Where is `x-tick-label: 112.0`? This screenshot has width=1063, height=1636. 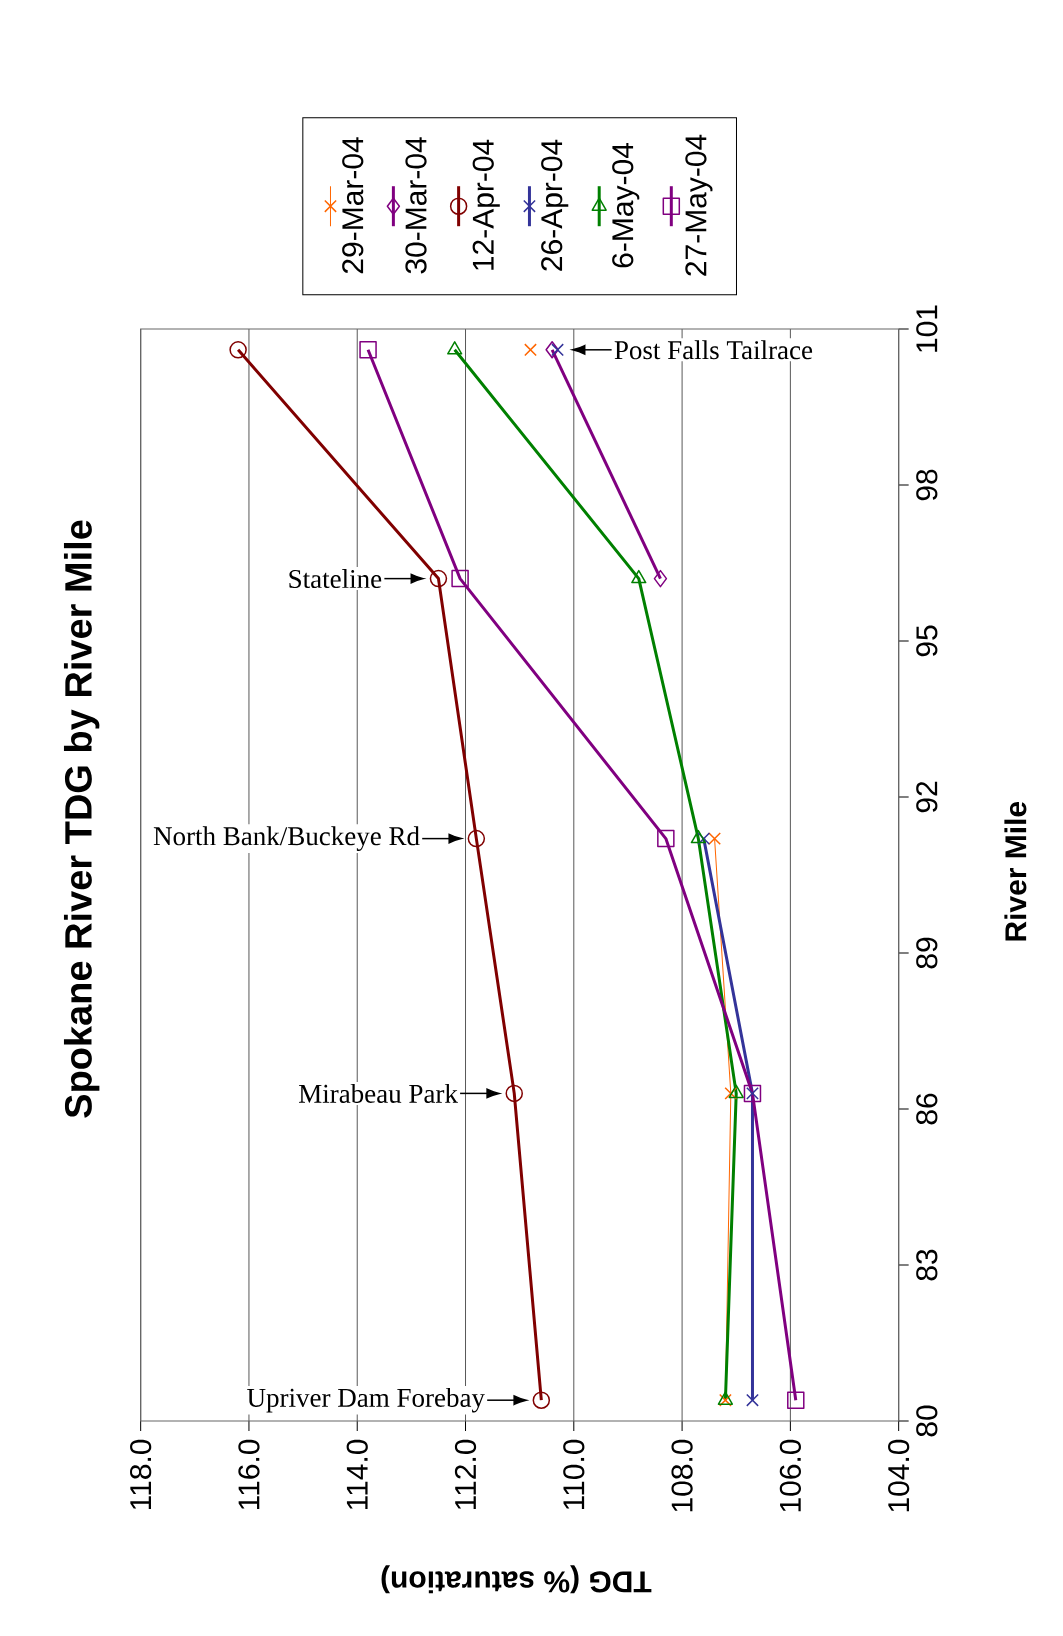 x-tick-label: 112.0 is located at coordinates (466, 1474).